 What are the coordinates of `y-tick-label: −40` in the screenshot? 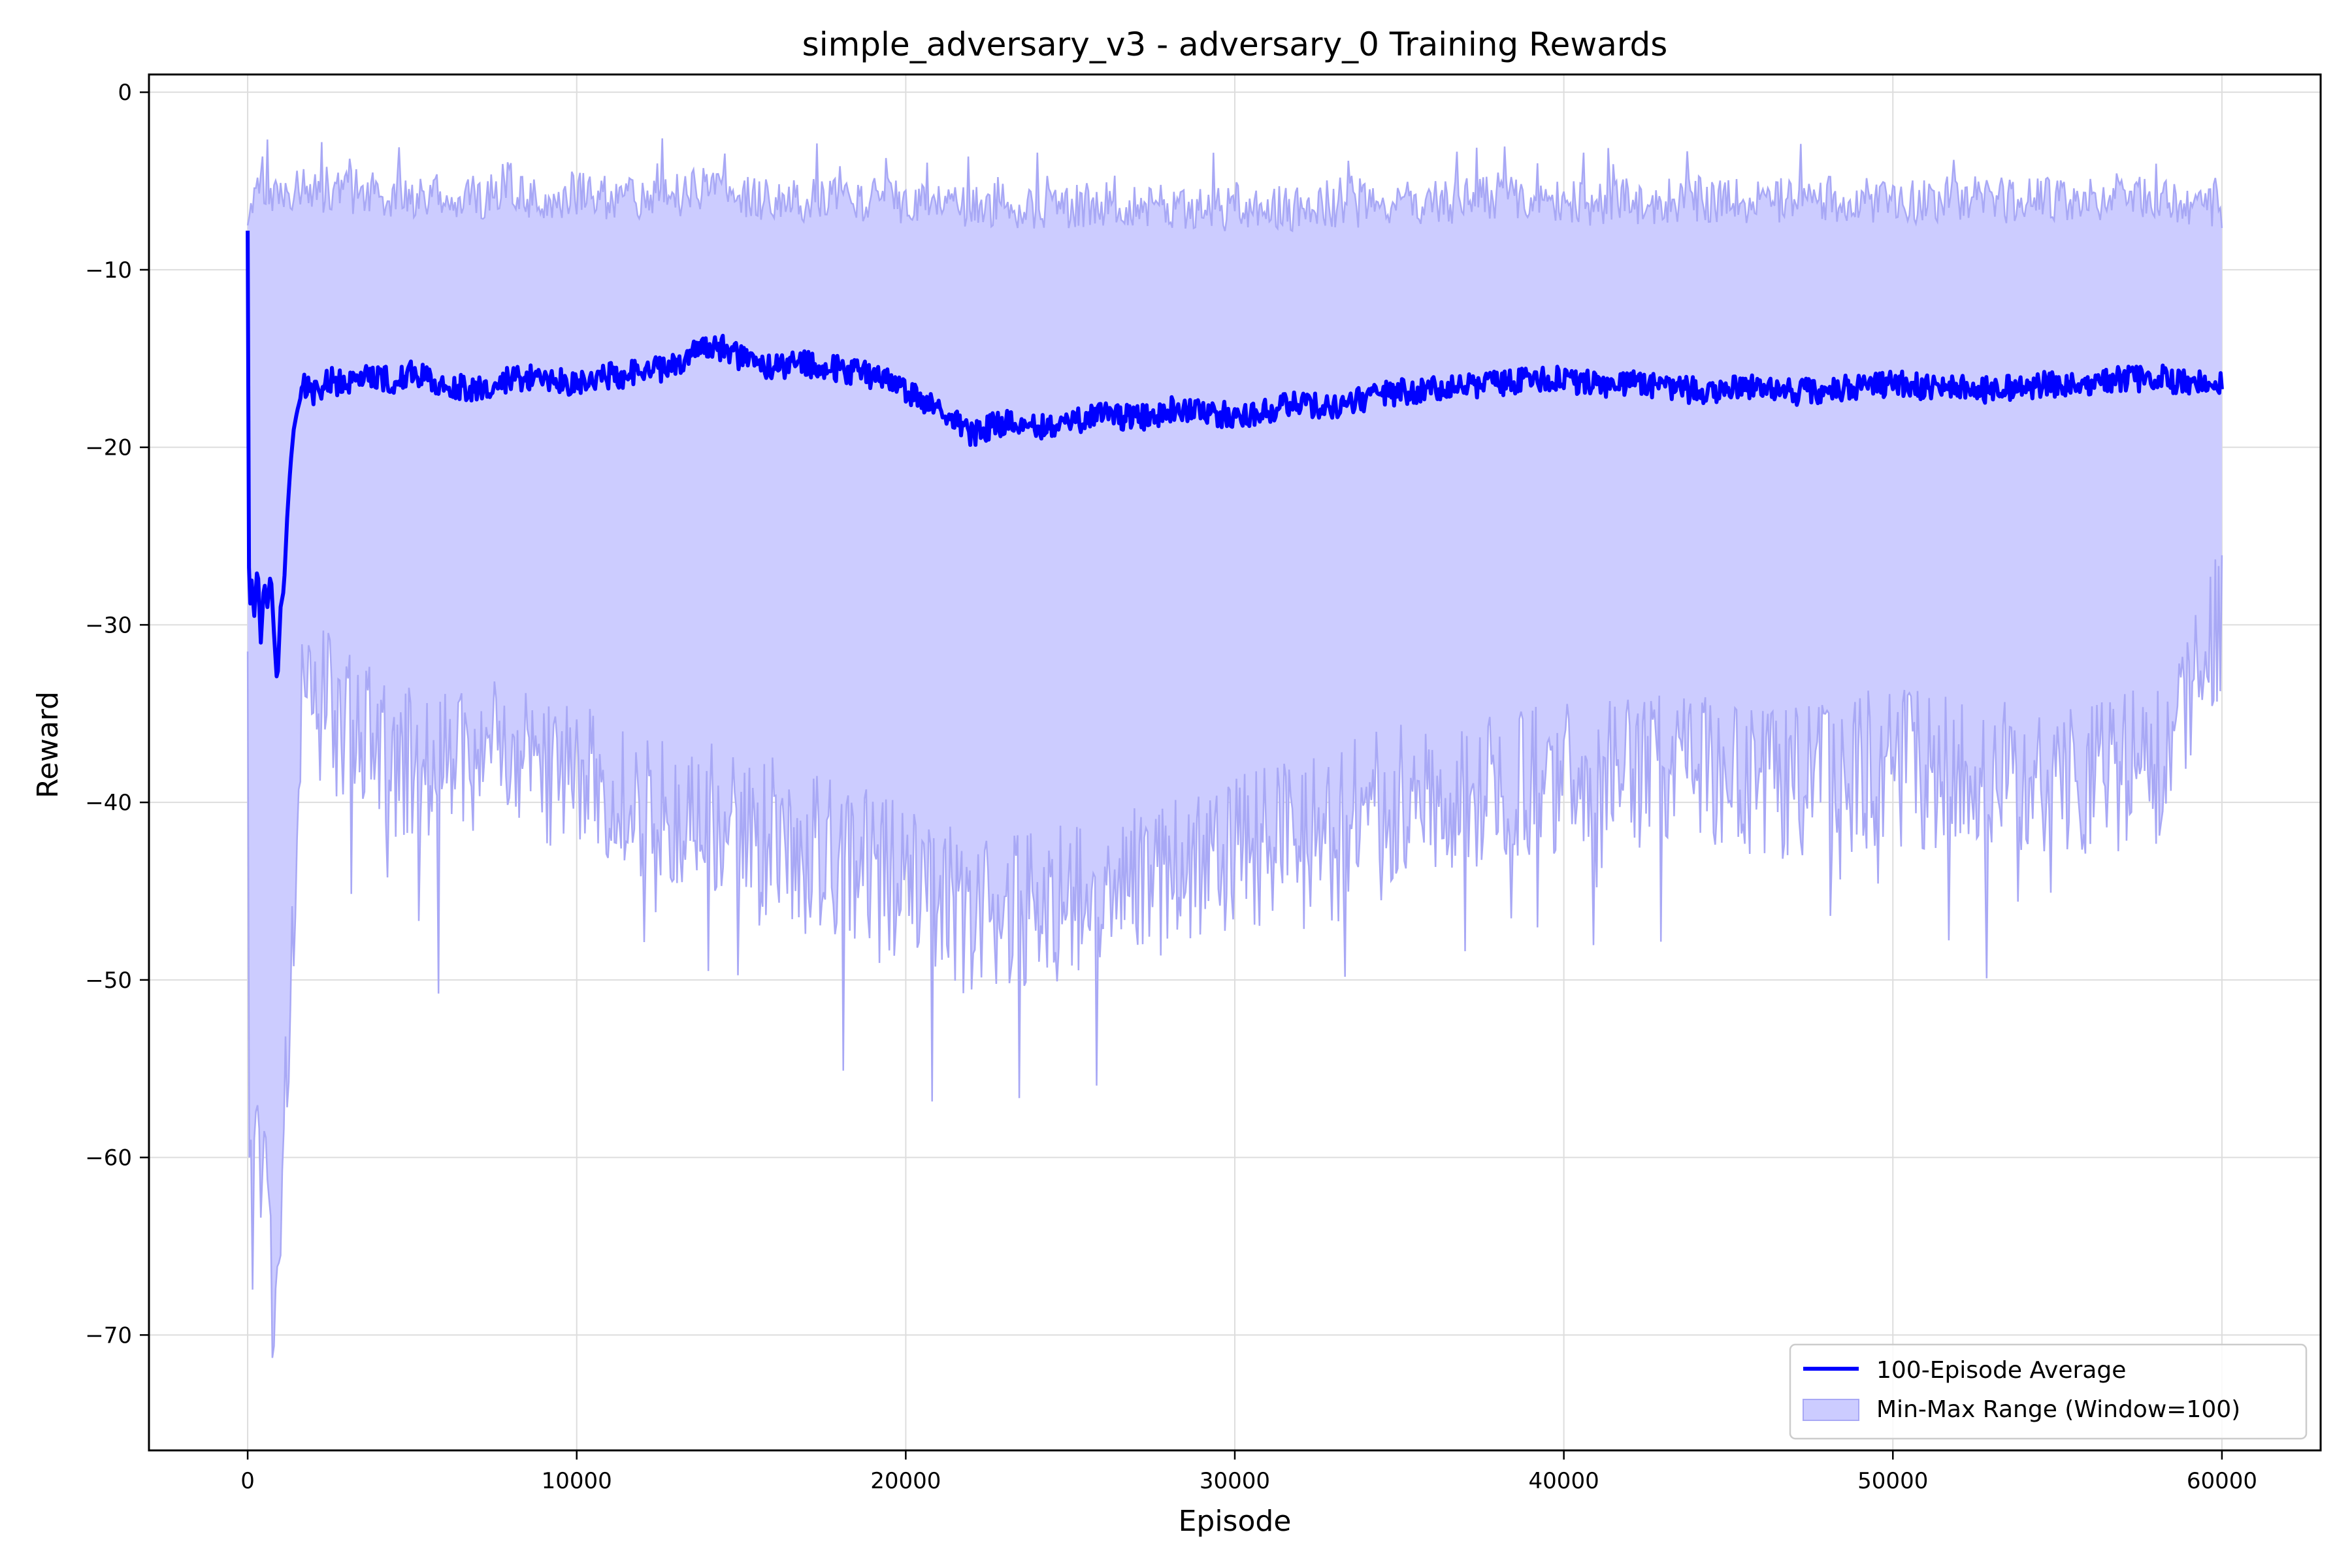 It's located at (108, 803).